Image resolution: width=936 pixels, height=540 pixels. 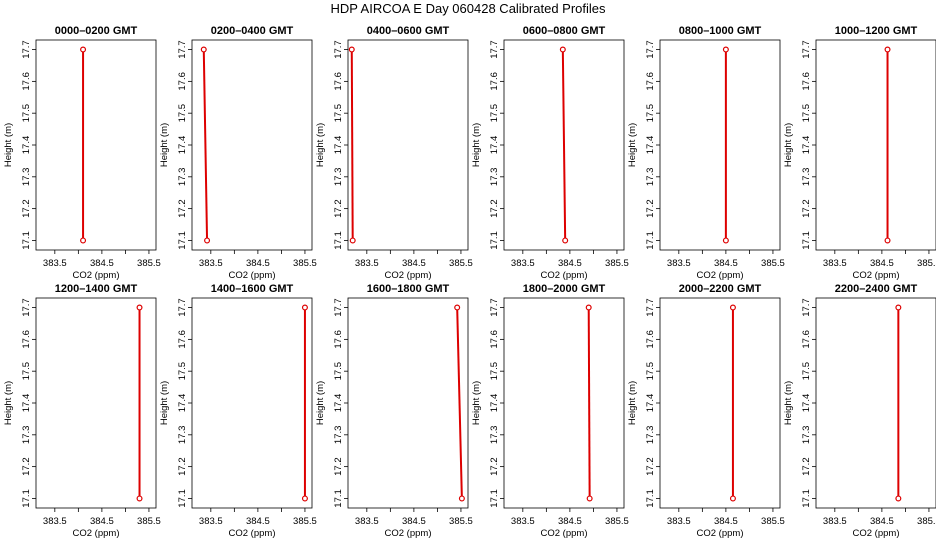 What do you see at coordinates (876, 31) in the screenshot?
I see `panel-title: 1000–1200 GMT` at bounding box center [876, 31].